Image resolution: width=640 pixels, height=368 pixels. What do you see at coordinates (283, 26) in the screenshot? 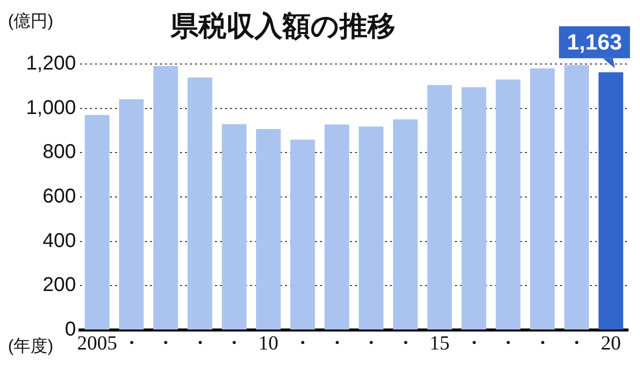
I see `chart-title: 県税収入額の推移` at bounding box center [283, 26].